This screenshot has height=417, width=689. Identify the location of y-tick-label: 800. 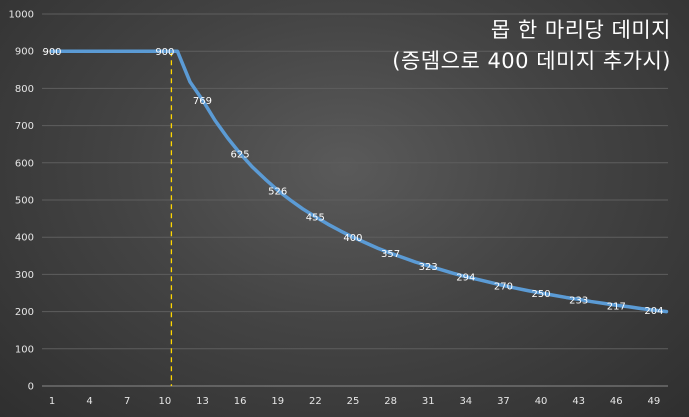
(24, 89).